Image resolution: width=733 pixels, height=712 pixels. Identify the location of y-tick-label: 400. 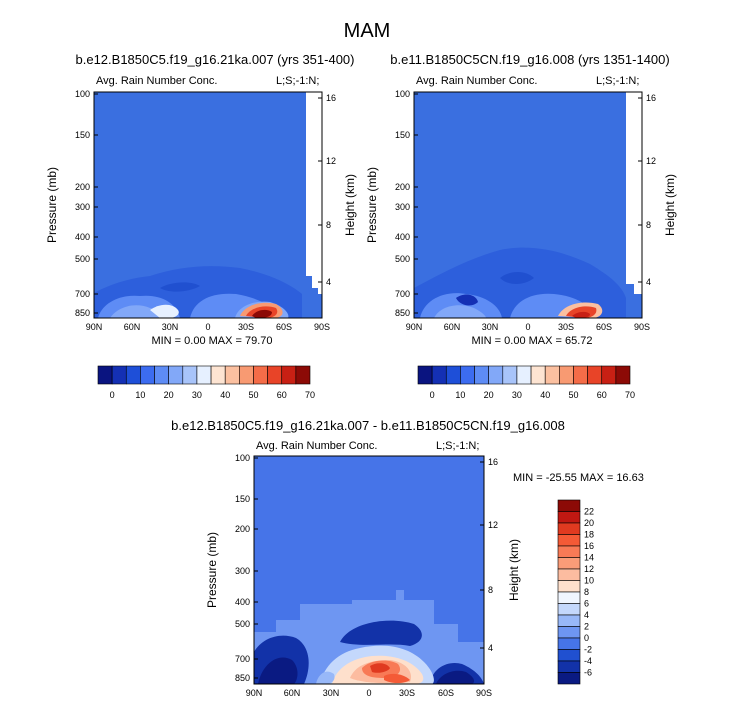
(82, 237).